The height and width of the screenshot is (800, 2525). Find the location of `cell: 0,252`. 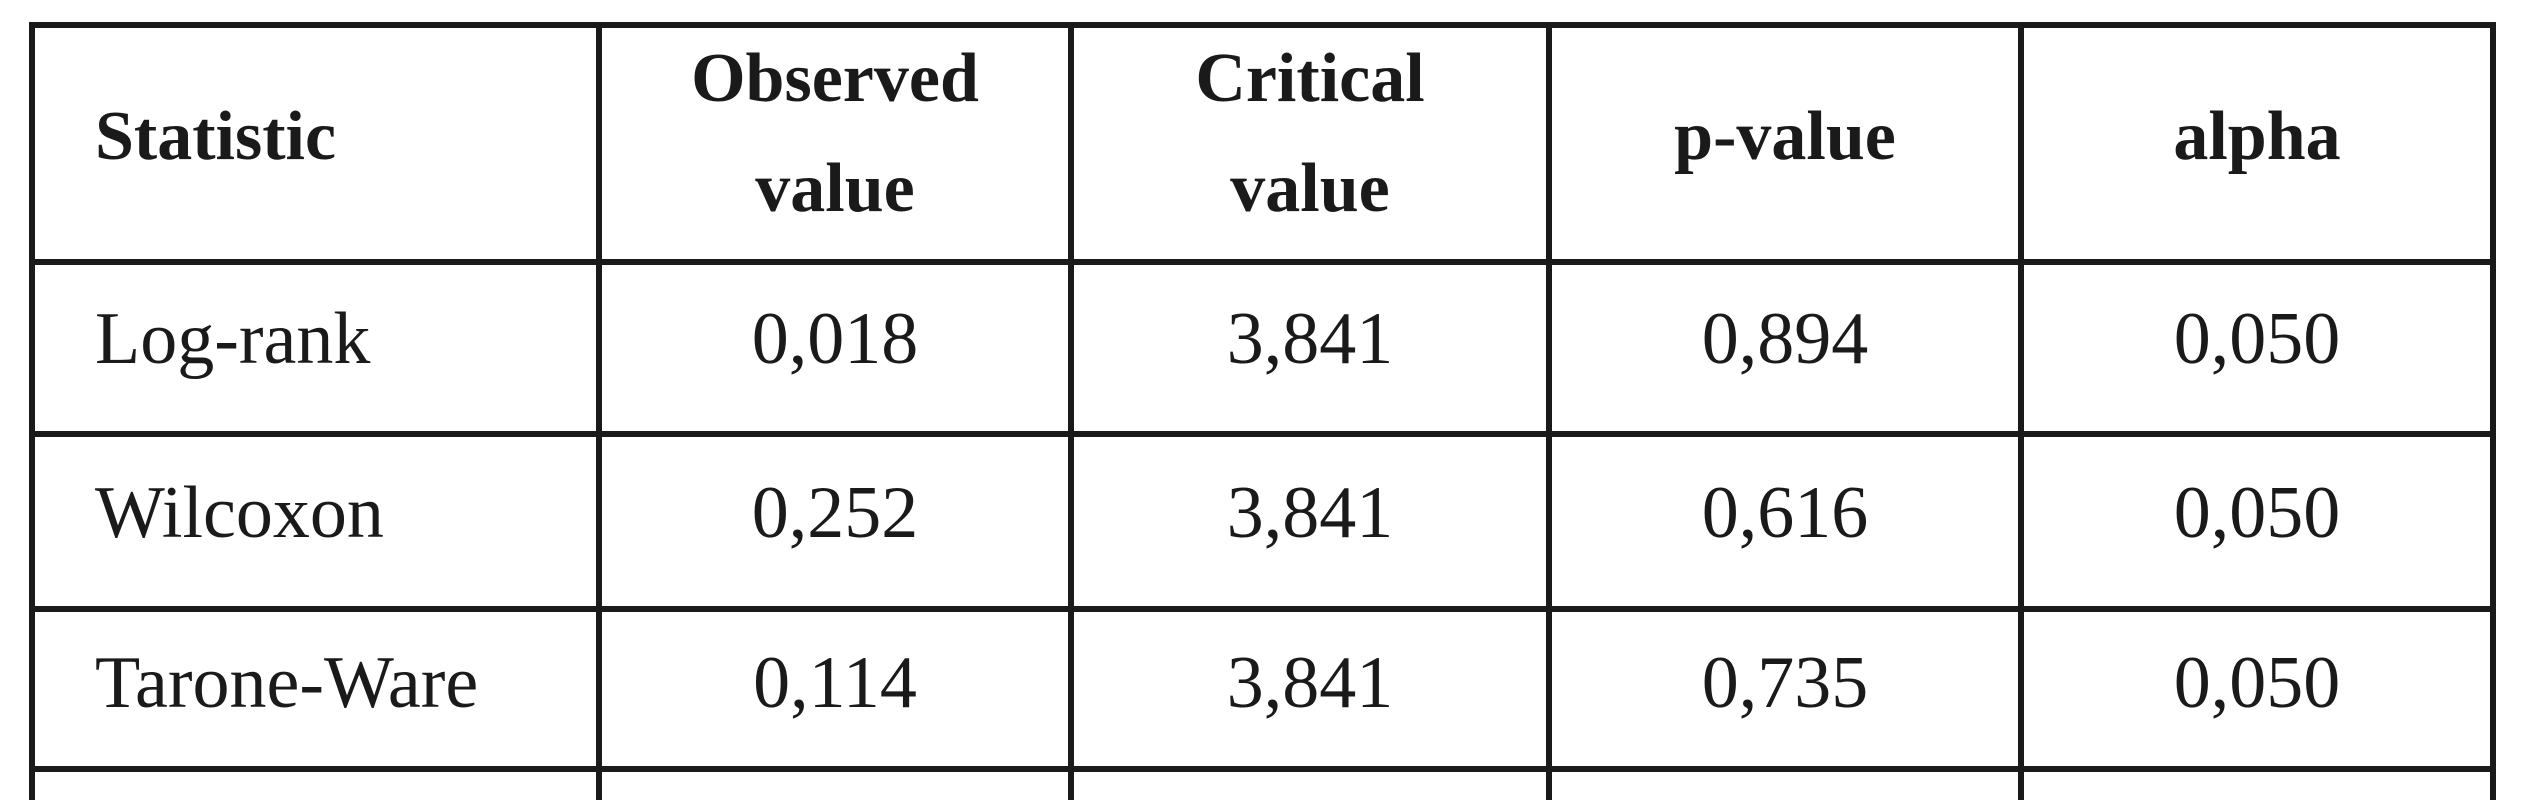

cell: 0,252 is located at coordinates (835, 513).